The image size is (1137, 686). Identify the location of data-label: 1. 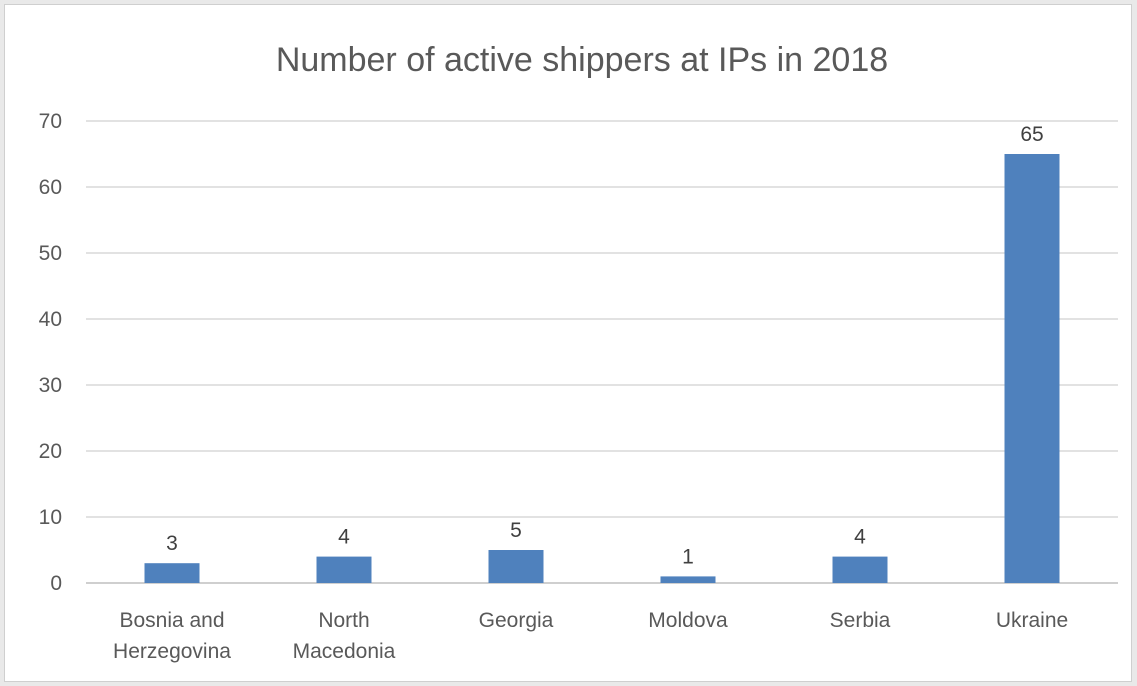
(688, 556).